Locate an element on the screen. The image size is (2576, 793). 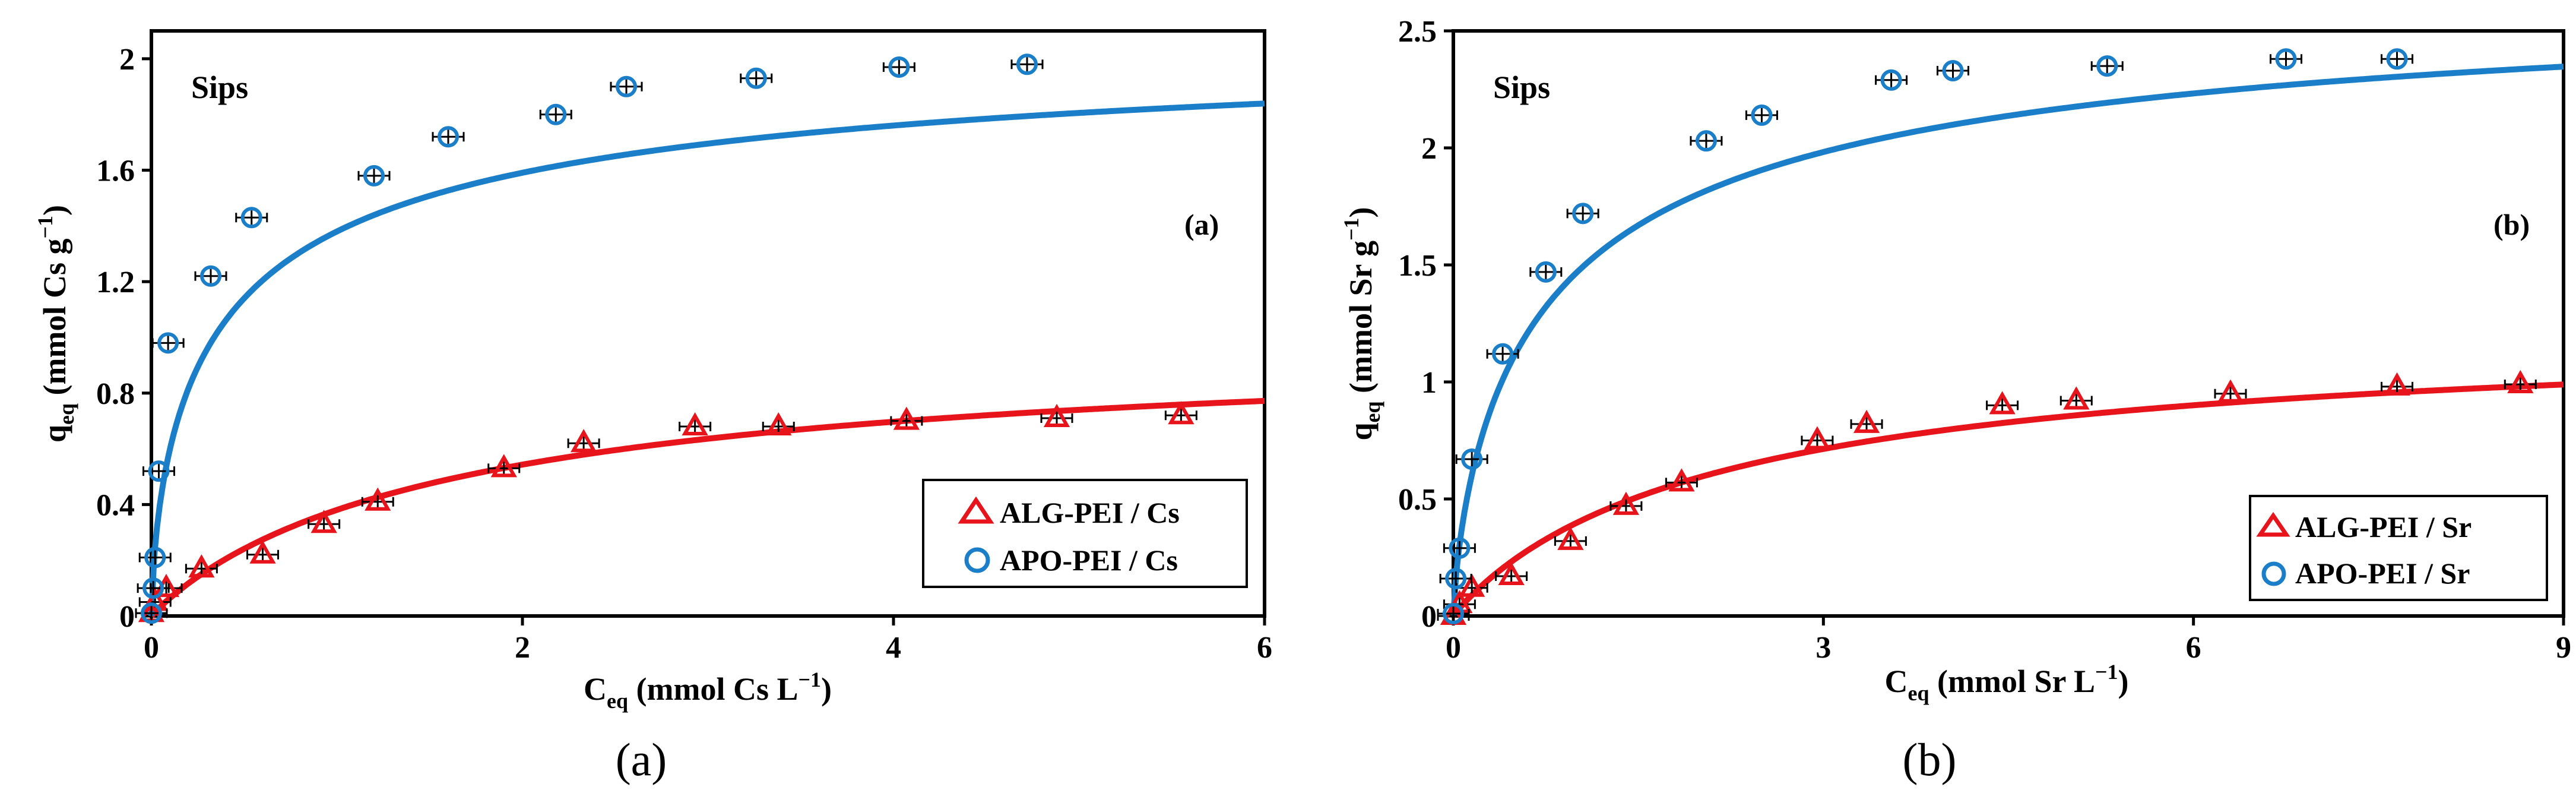
y-axis-label-sub: eq is located at coordinates (66, 414).